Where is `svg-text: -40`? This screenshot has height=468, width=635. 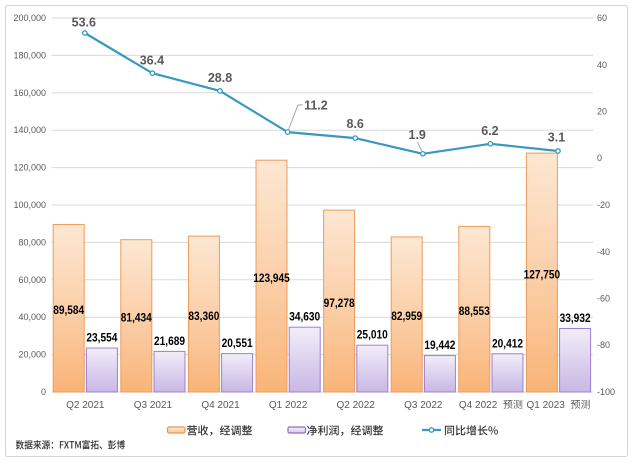 svg-text: -40 is located at coordinates (603, 252).